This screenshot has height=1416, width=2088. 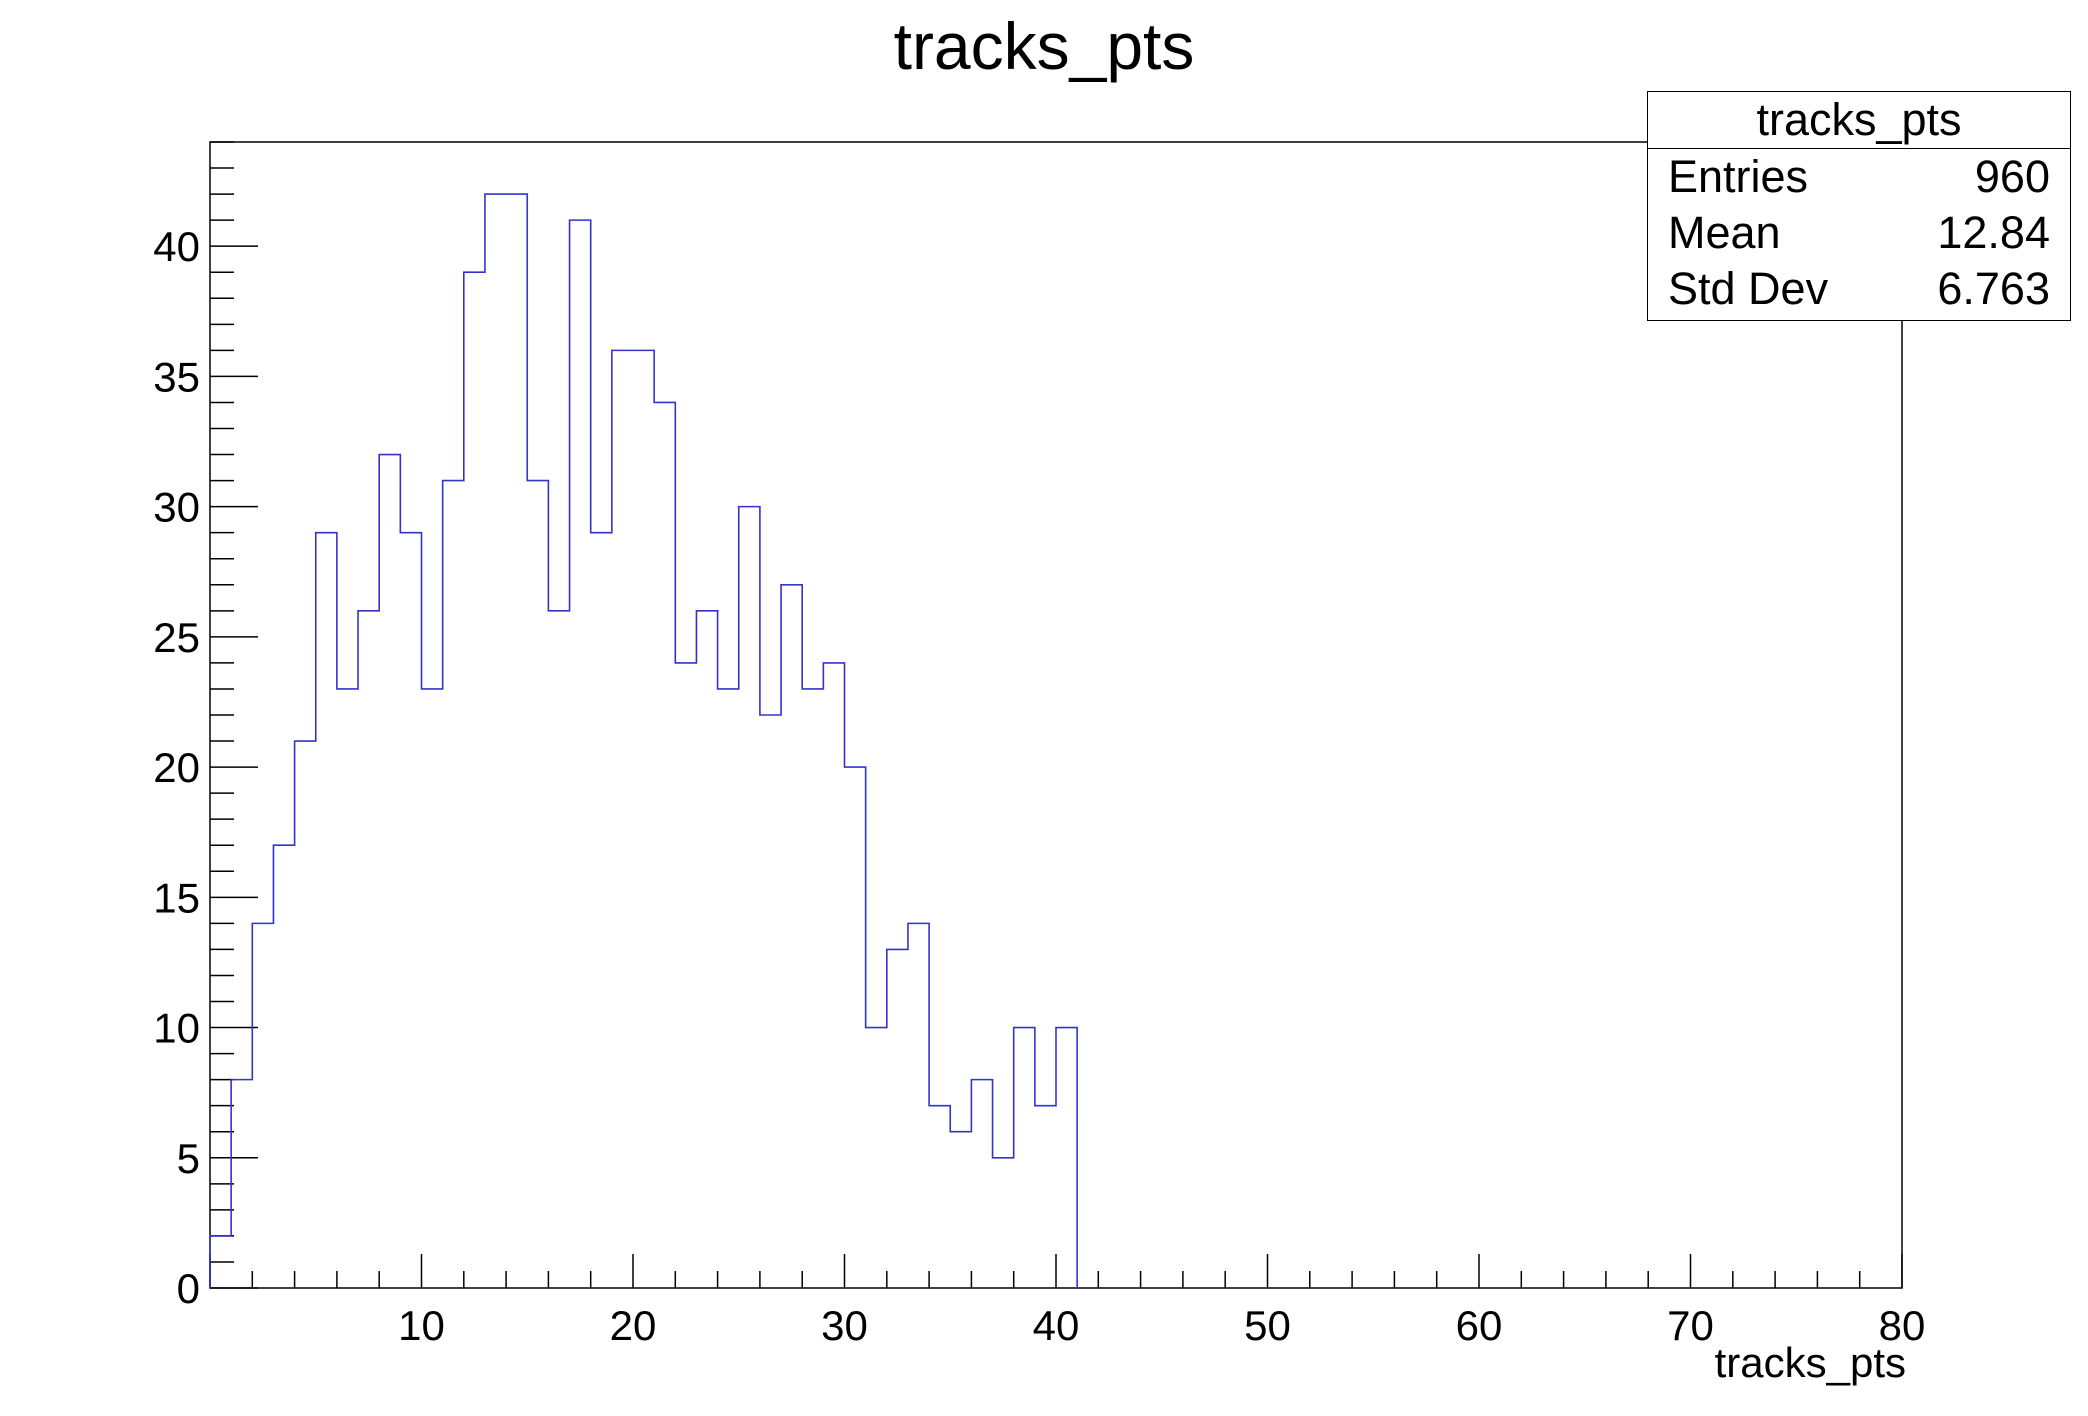 What do you see at coordinates (1810, 1362) in the screenshot?
I see `x-axis-label: tracks_pts` at bounding box center [1810, 1362].